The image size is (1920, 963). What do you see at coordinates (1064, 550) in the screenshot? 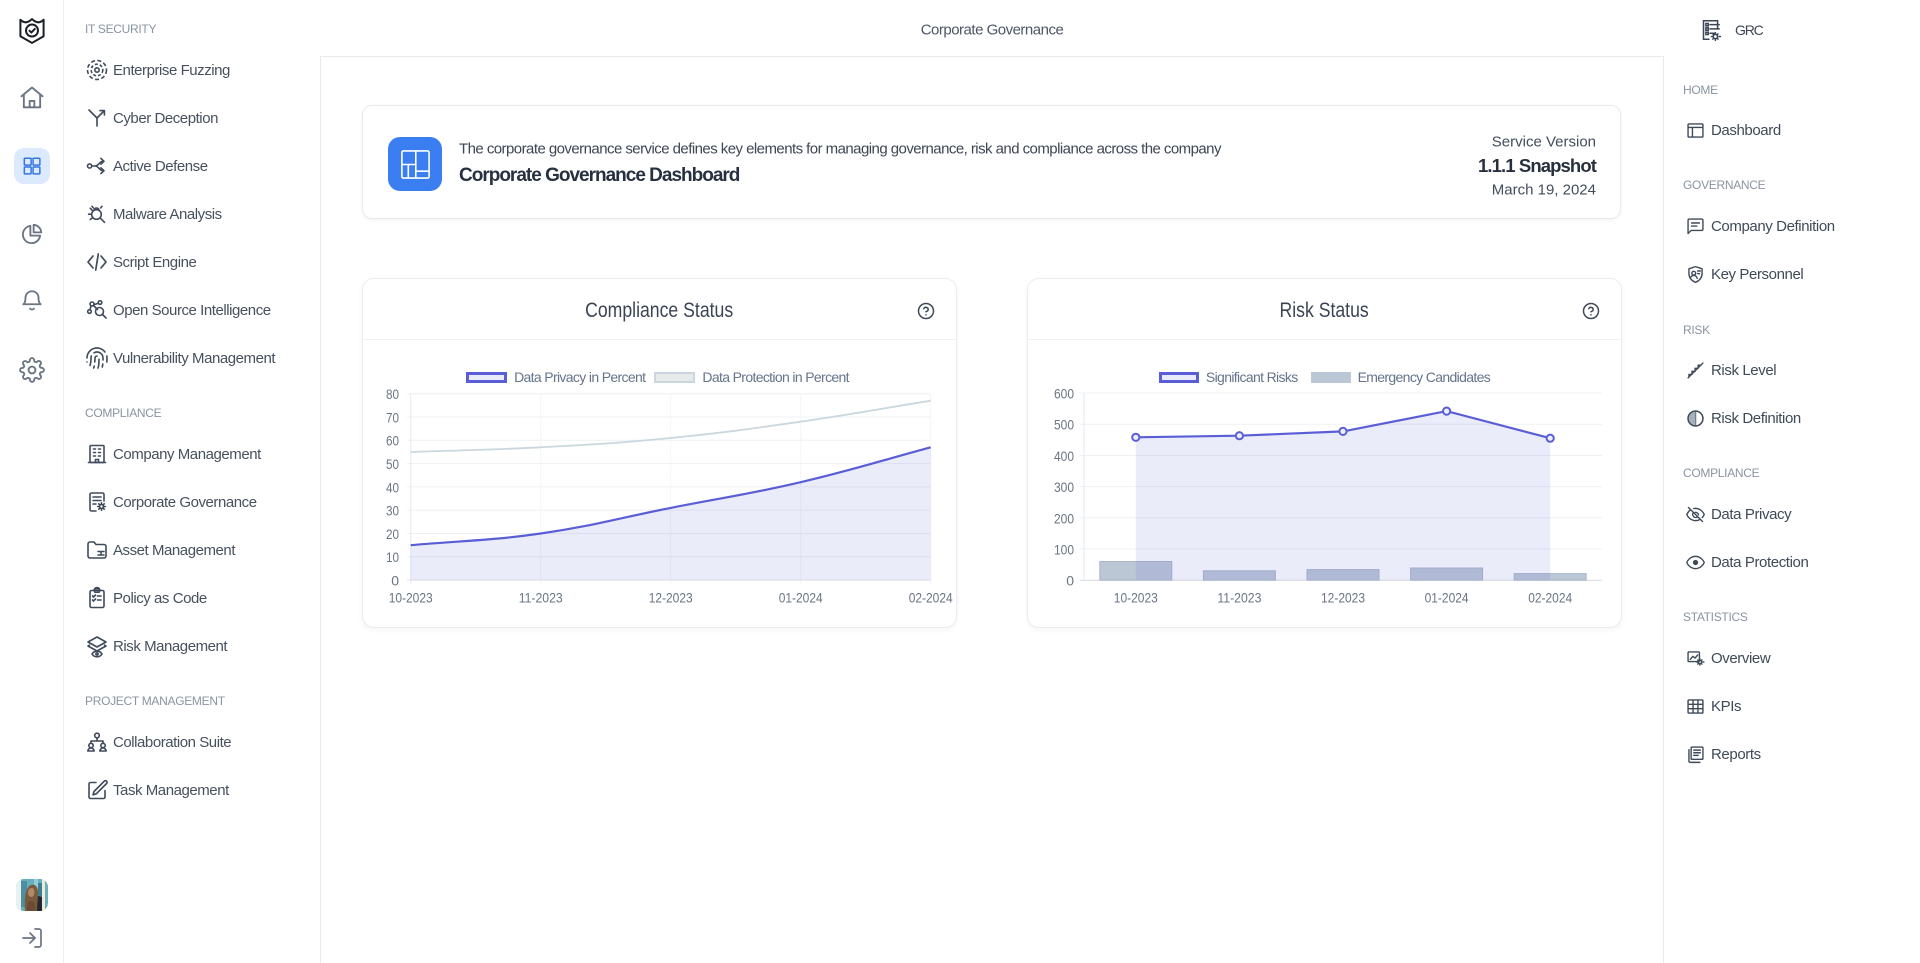
I see `svg-text: 100` at bounding box center [1064, 550].